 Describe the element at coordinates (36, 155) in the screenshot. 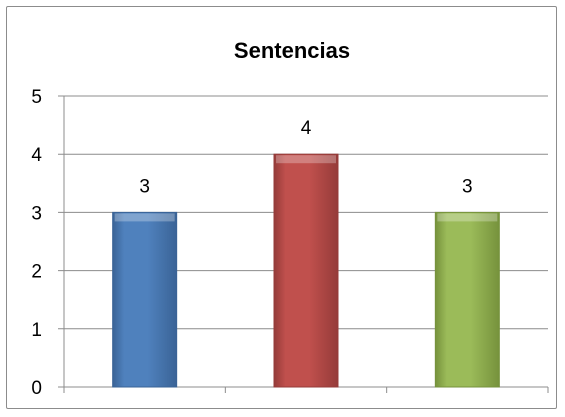

I see `y-tick-label: 4` at that location.